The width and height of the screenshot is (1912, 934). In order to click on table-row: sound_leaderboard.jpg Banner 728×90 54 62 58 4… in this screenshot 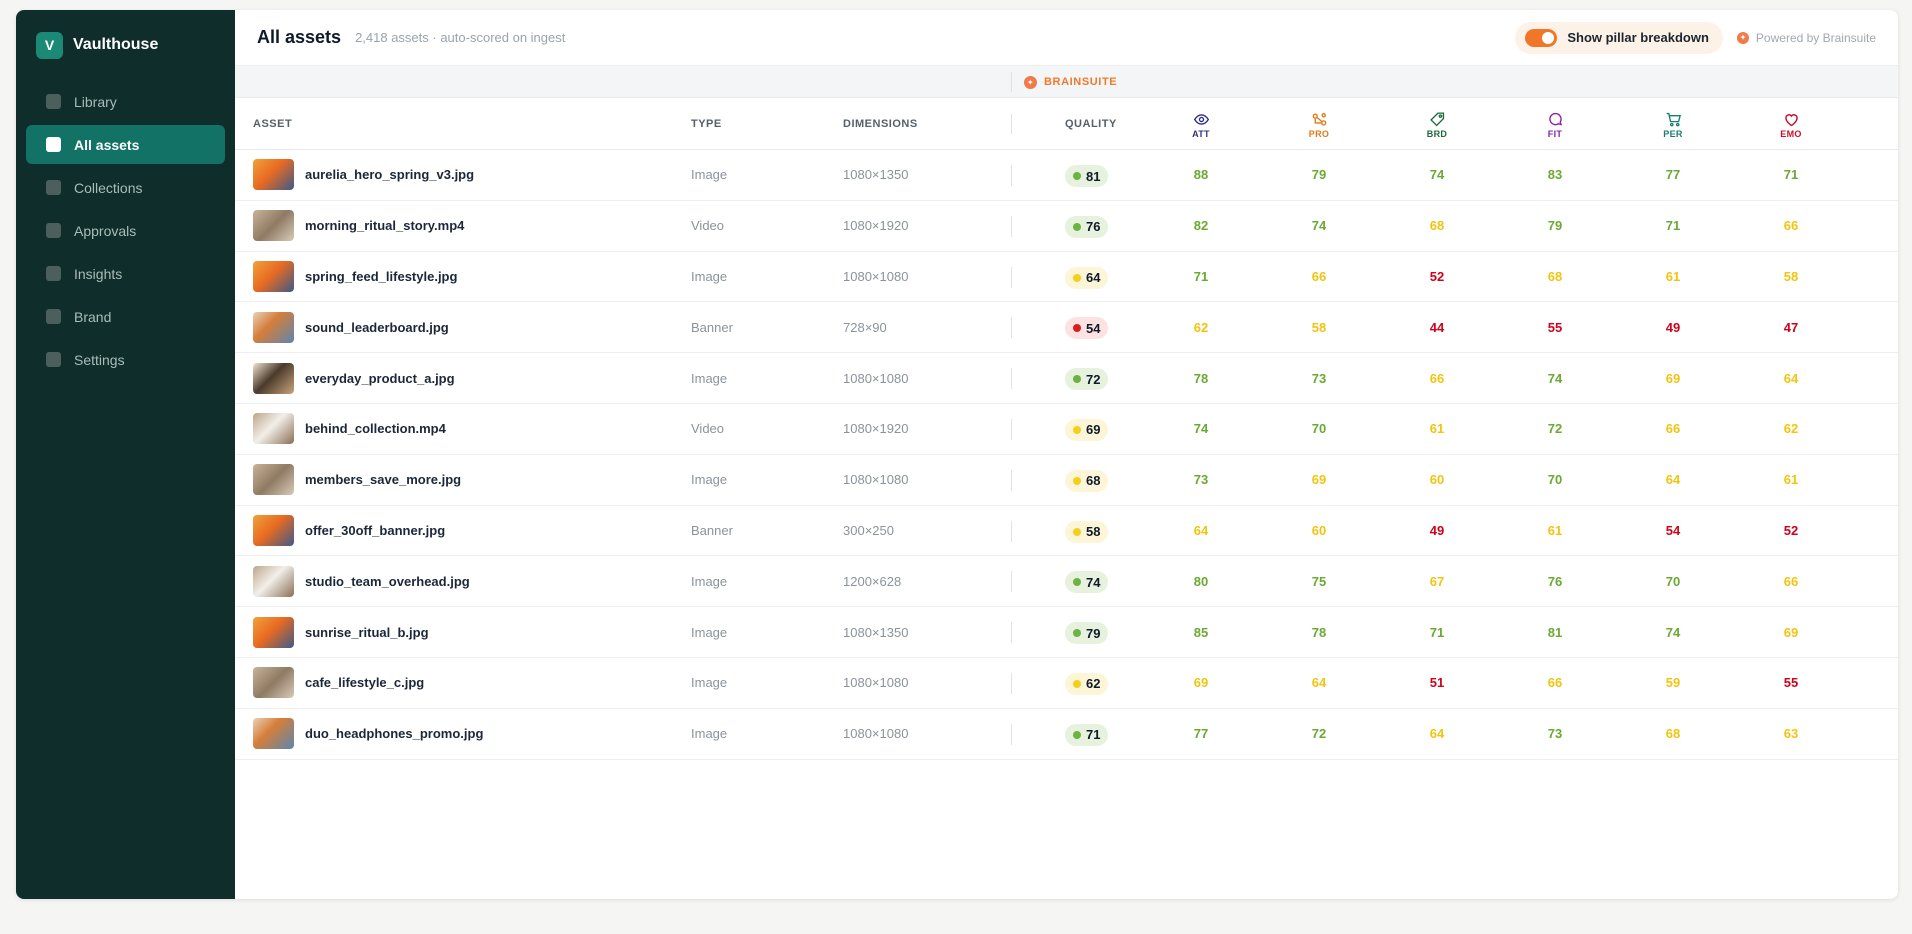, I will do `click(1066, 328)`.